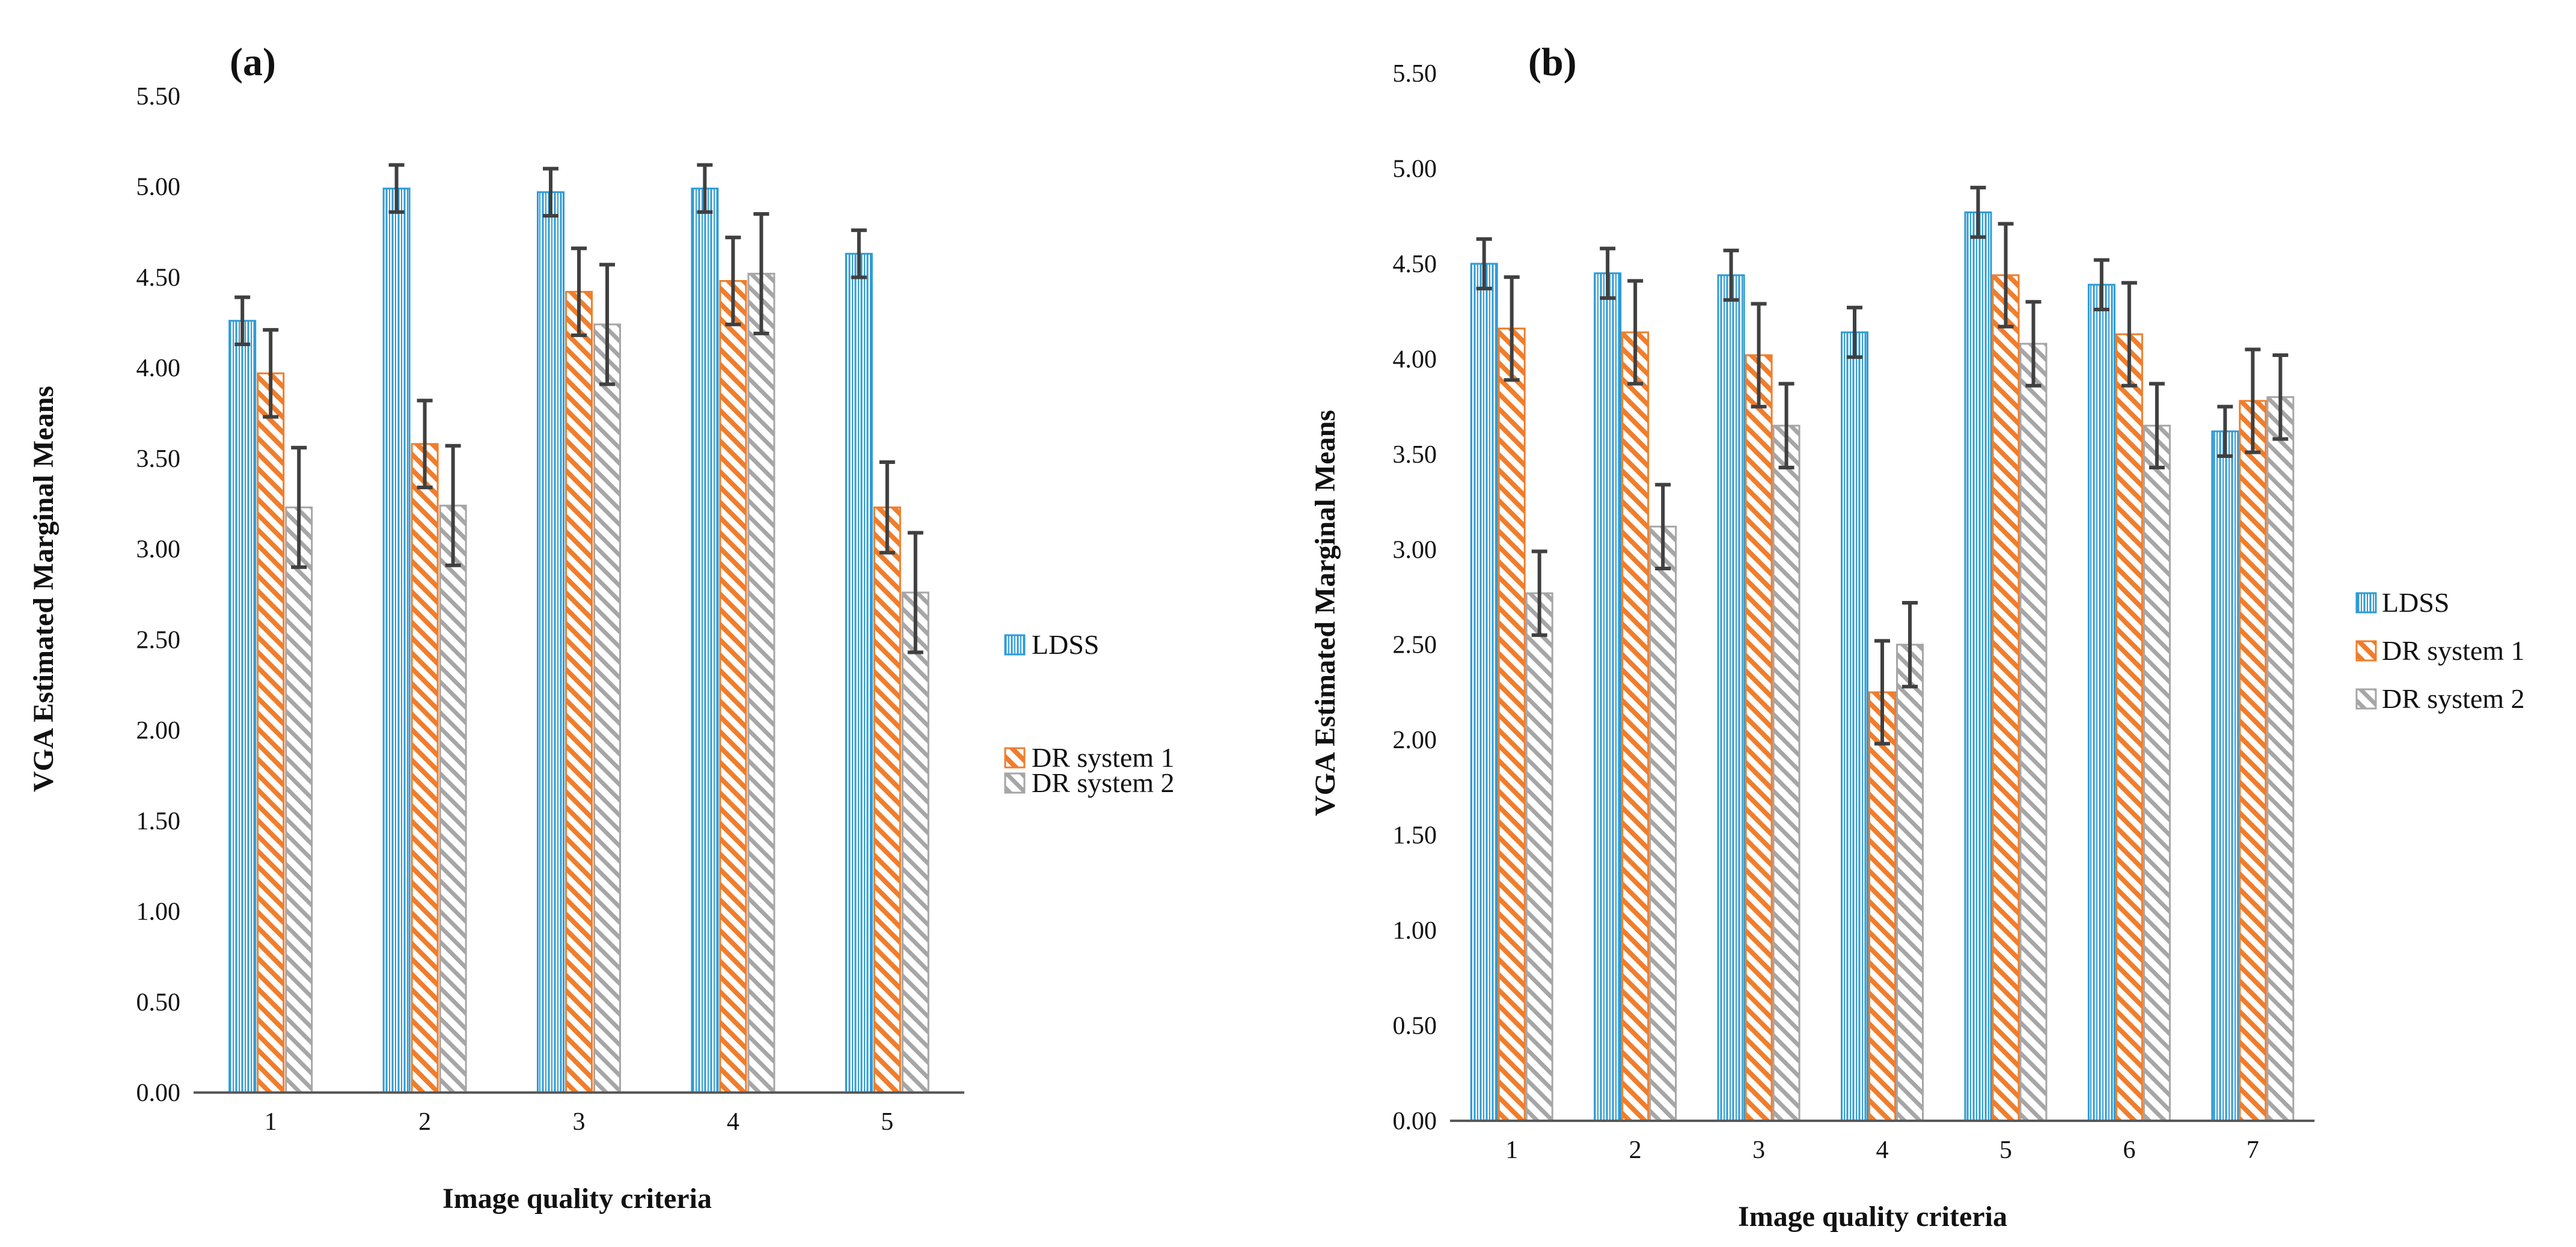  Describe the element at coordinates (1415, 550) in the screenshot. I see `panel-b-ytick-label: 3.00` at that location.